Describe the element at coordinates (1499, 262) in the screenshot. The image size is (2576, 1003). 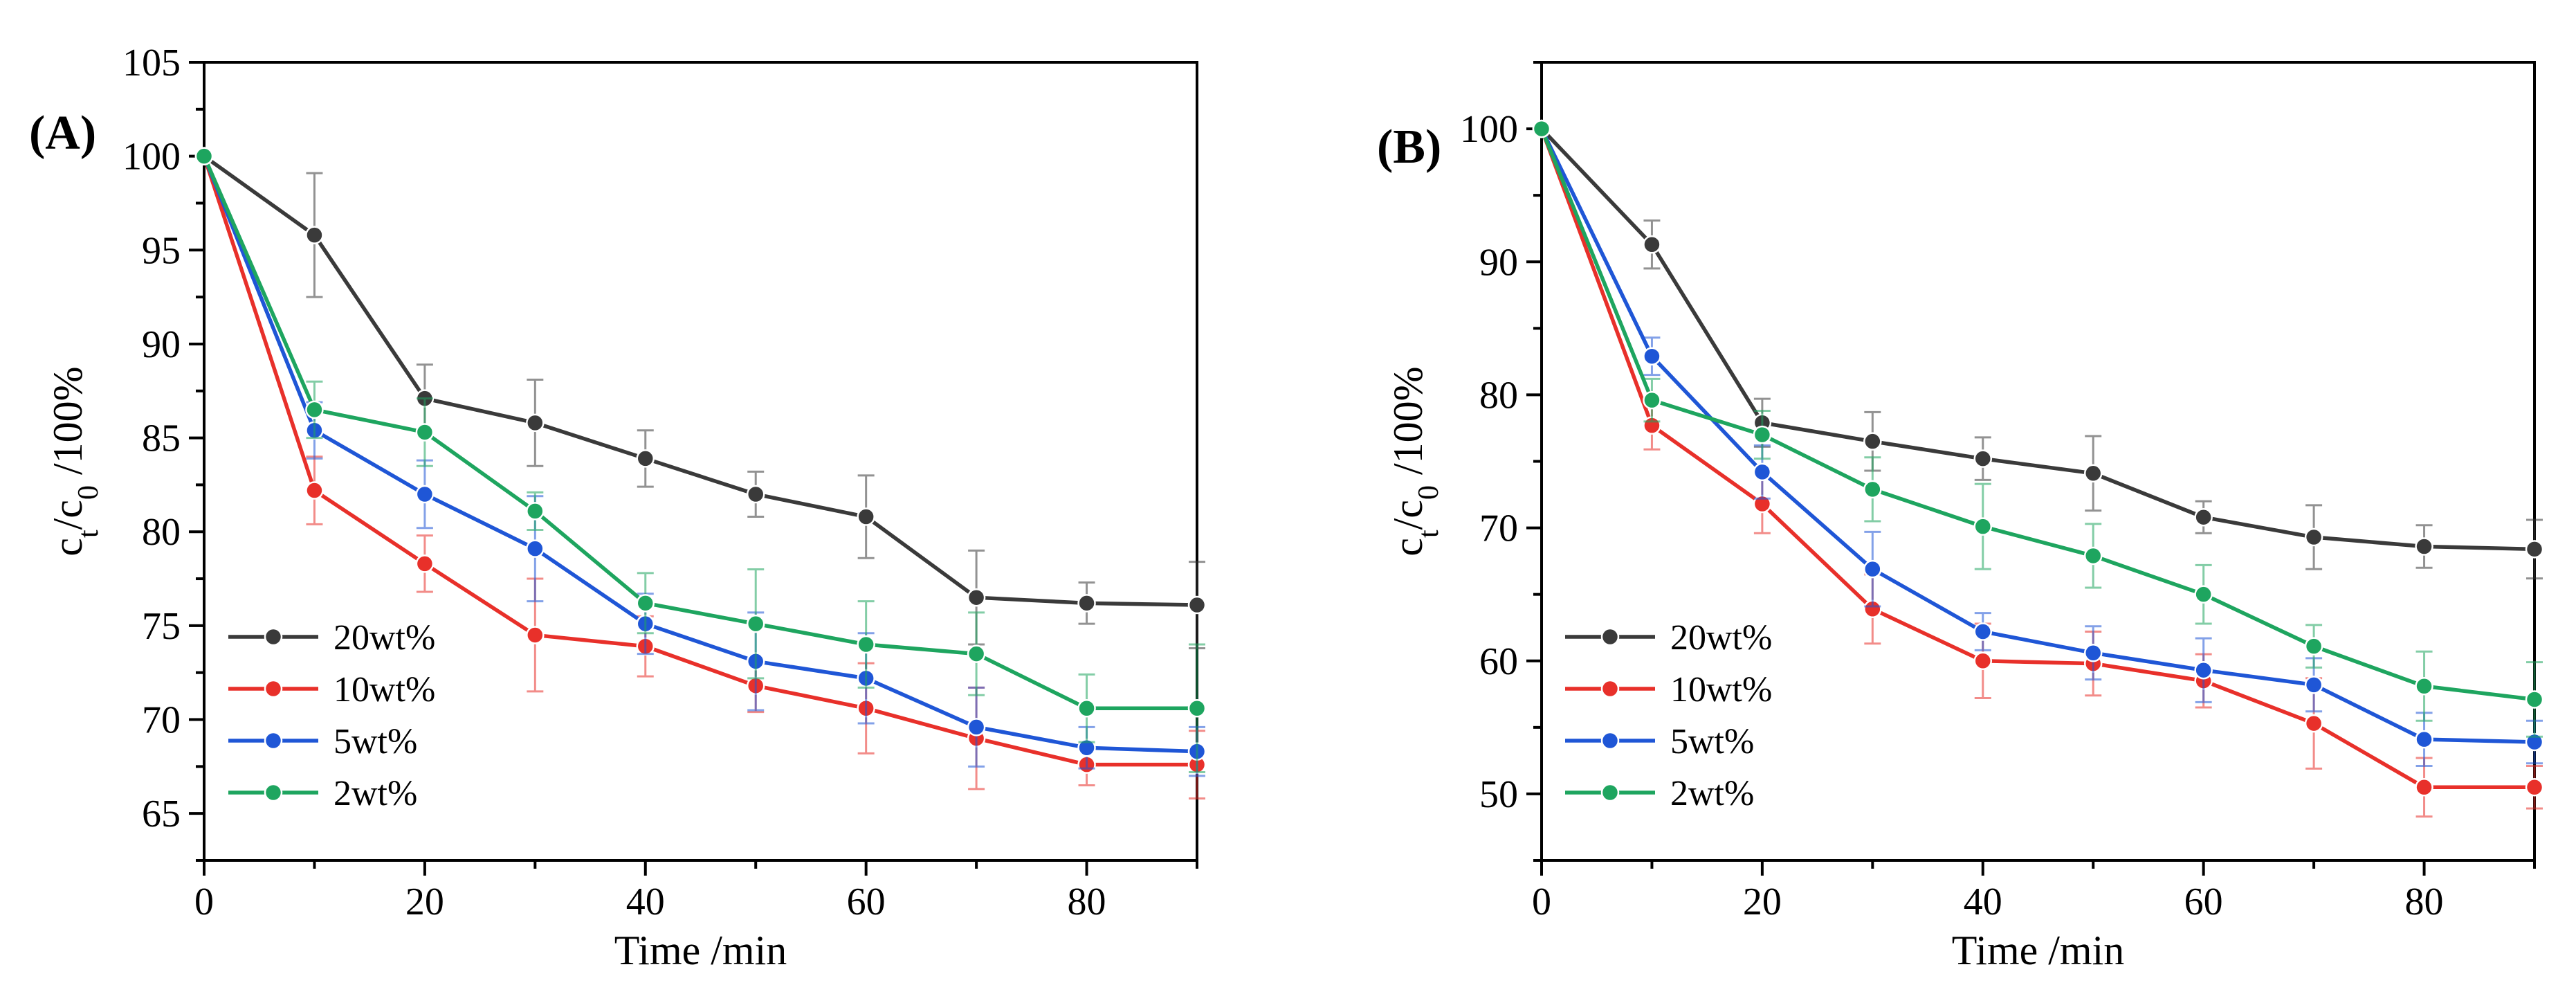
I see `panel-b-y-tick-label: 90` at that location.